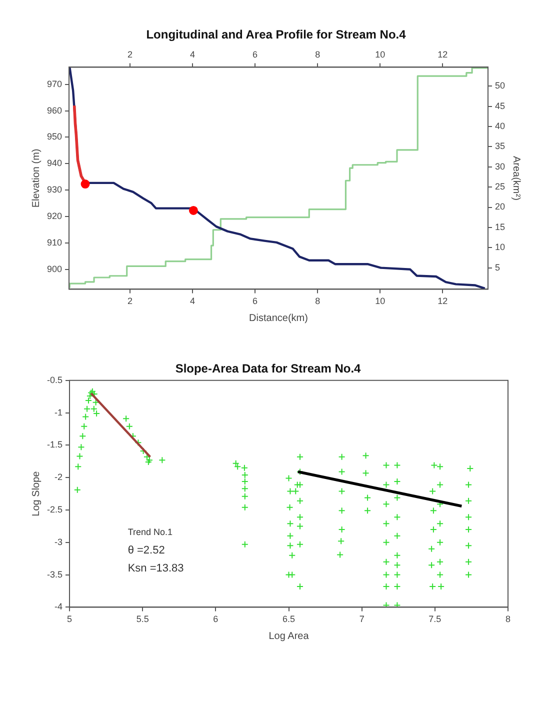  Describe the element at coordinates (500, 207) in the screenshot. I see `y2-tick-label: 20` at that location.